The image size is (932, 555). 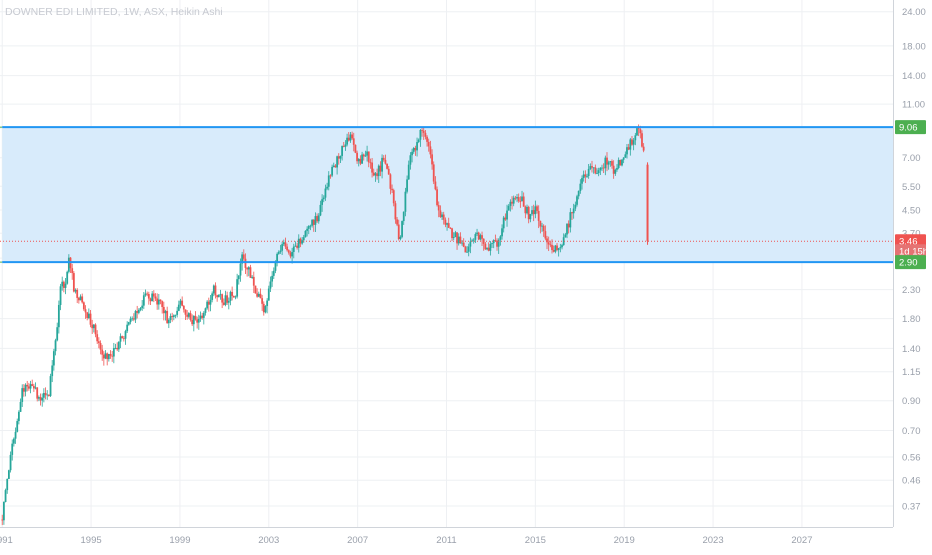 I want to click on x-tick-label: 2023, so click(x=712, y=540).